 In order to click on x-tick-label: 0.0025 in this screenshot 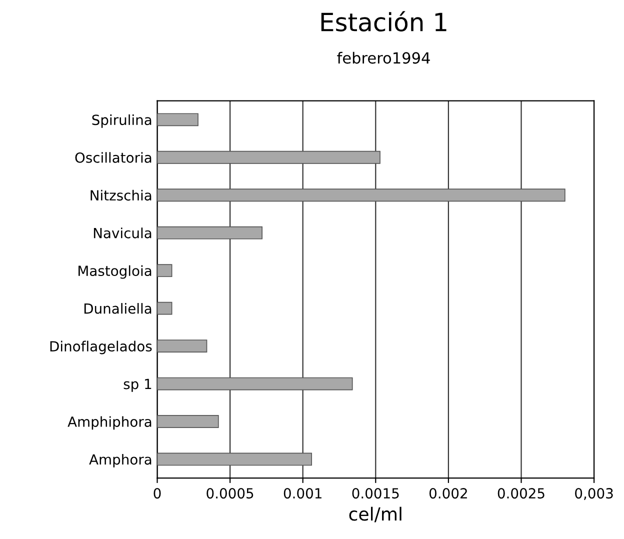, I will do `click(521, 493)`.